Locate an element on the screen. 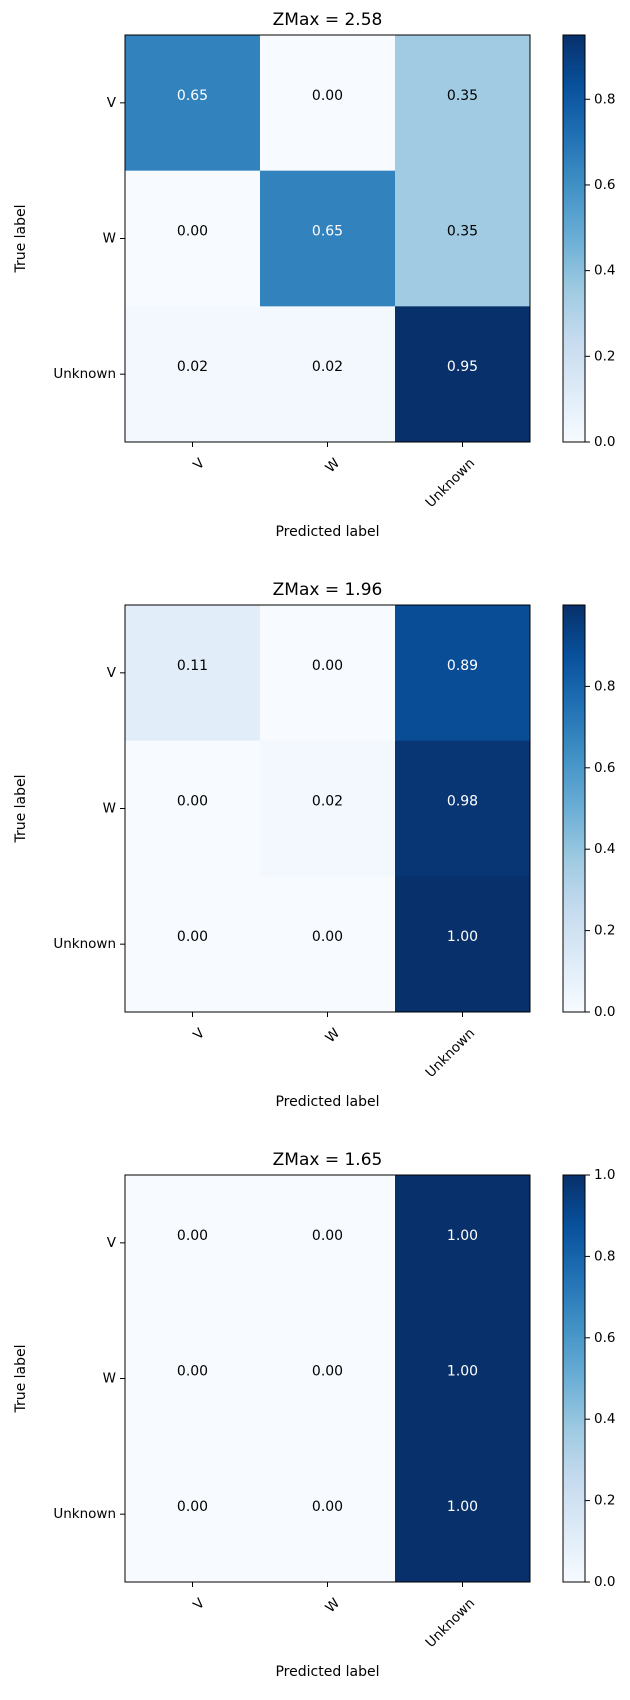 This screenshot has width=630, height=1700. cell-value-label: 0.95 is located at coordinates (462, 367).